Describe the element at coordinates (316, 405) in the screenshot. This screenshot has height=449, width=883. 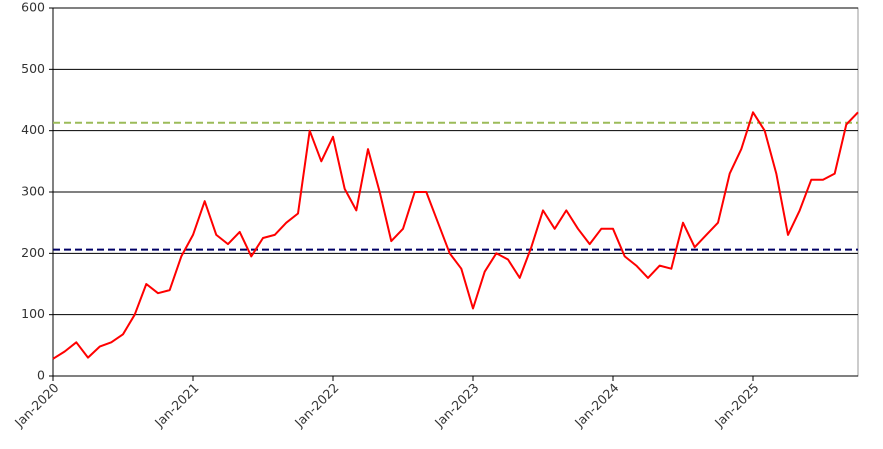
I see `x-tick-label: Jan-2022` at that location.